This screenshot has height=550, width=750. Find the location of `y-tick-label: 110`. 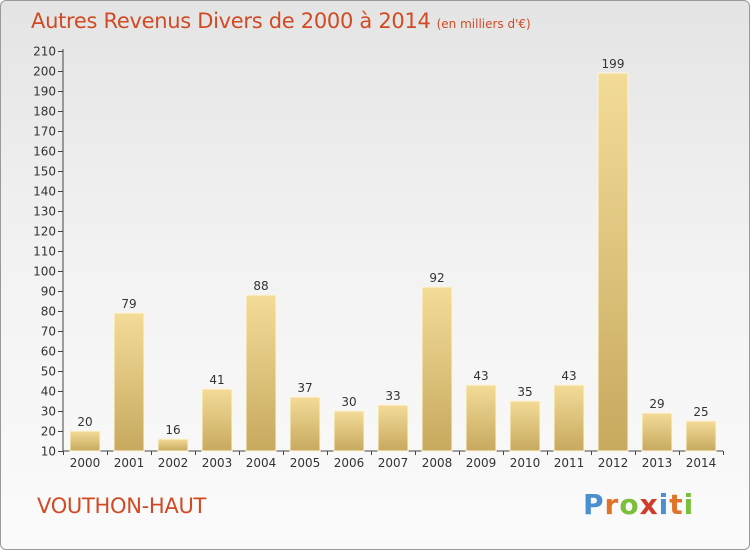

y-tick-label: 110 is located at coordinates (44, 252).